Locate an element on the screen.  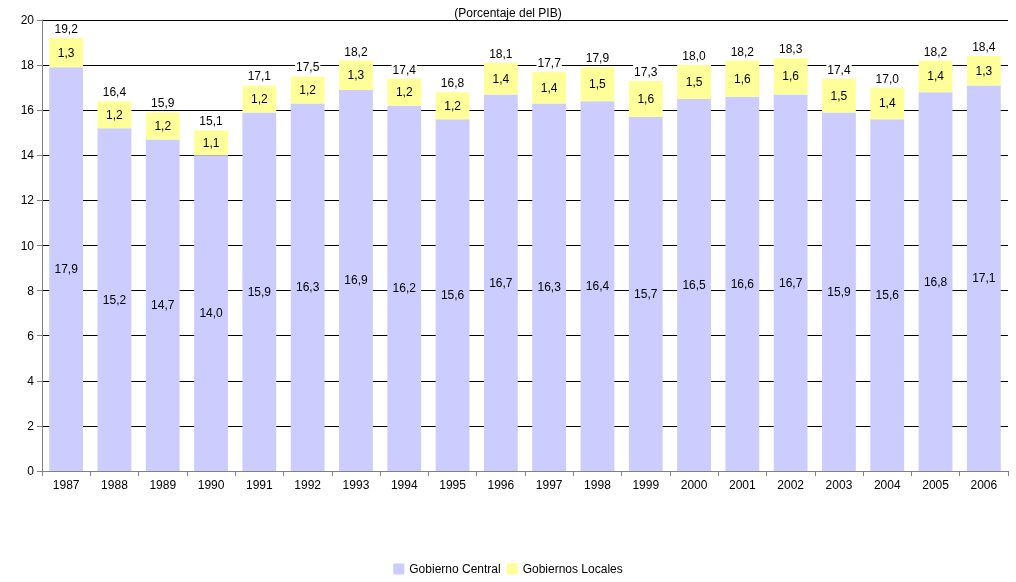
data-label: 16,8 is located at coordinates (935, 281).